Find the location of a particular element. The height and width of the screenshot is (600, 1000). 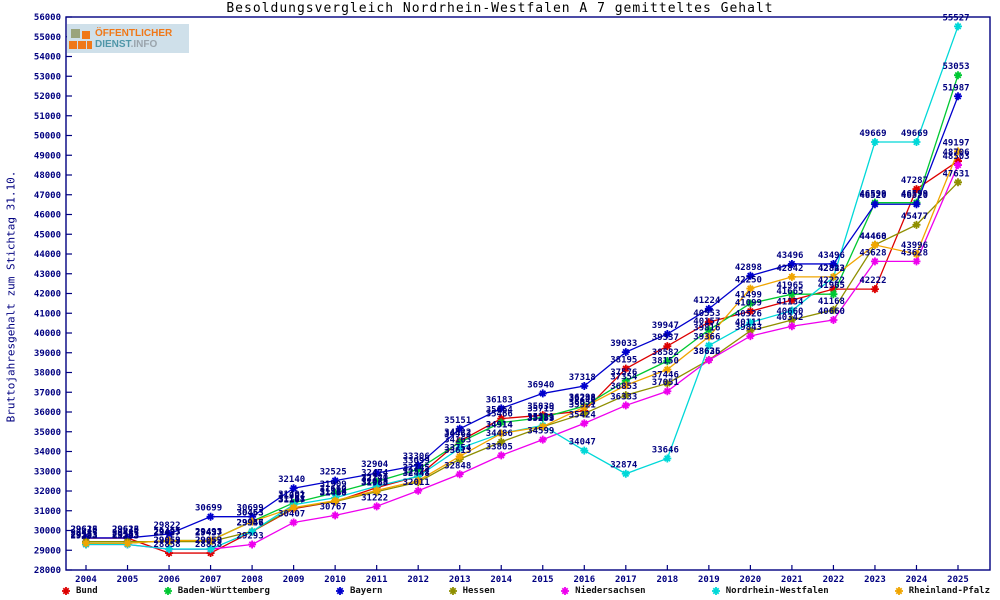

legend-item-Bayern: Bayern is located at coordinates (358, 591).